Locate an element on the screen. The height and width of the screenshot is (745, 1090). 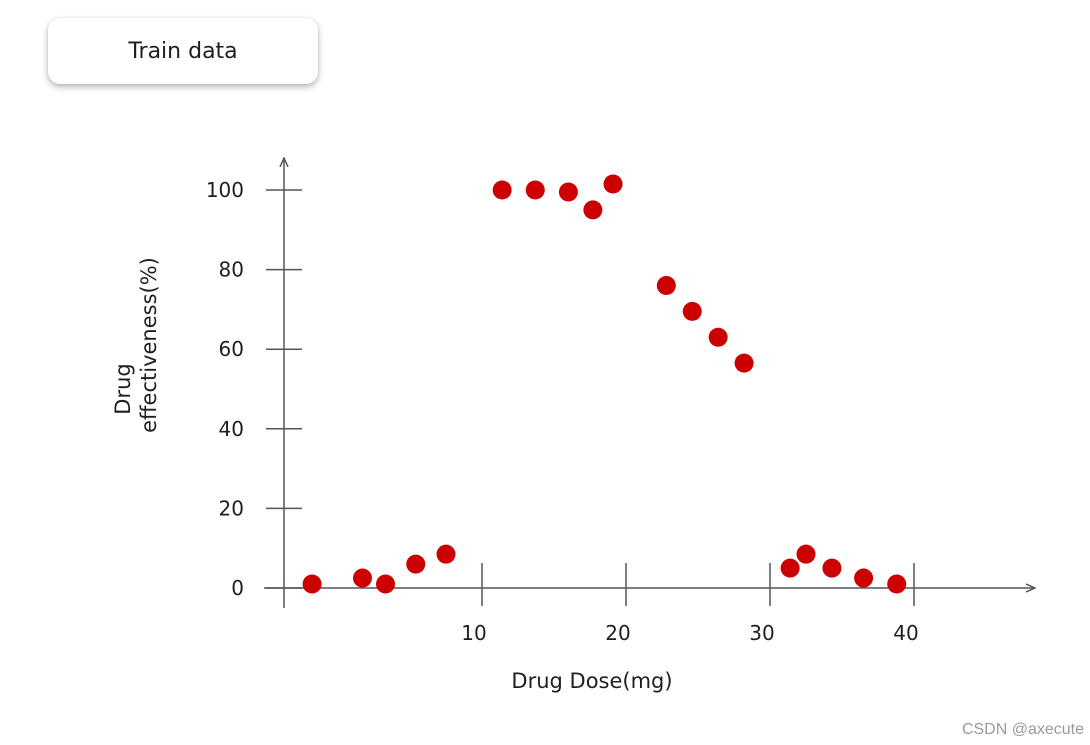
x-tick-label: 10 is located at coordinates (473, 633).